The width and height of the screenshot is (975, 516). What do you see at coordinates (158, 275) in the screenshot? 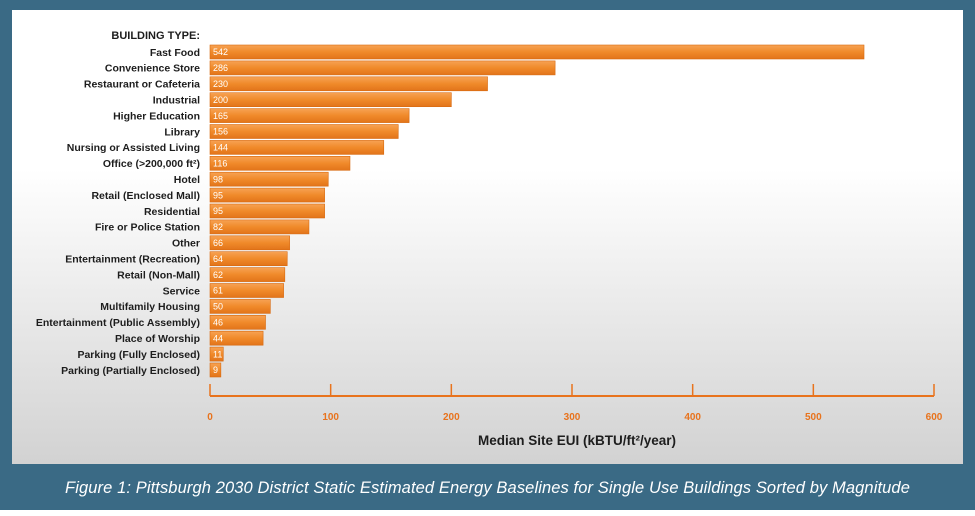
I see `category-label: Retail (Non-Mall)` at bounding box center [158, 275].